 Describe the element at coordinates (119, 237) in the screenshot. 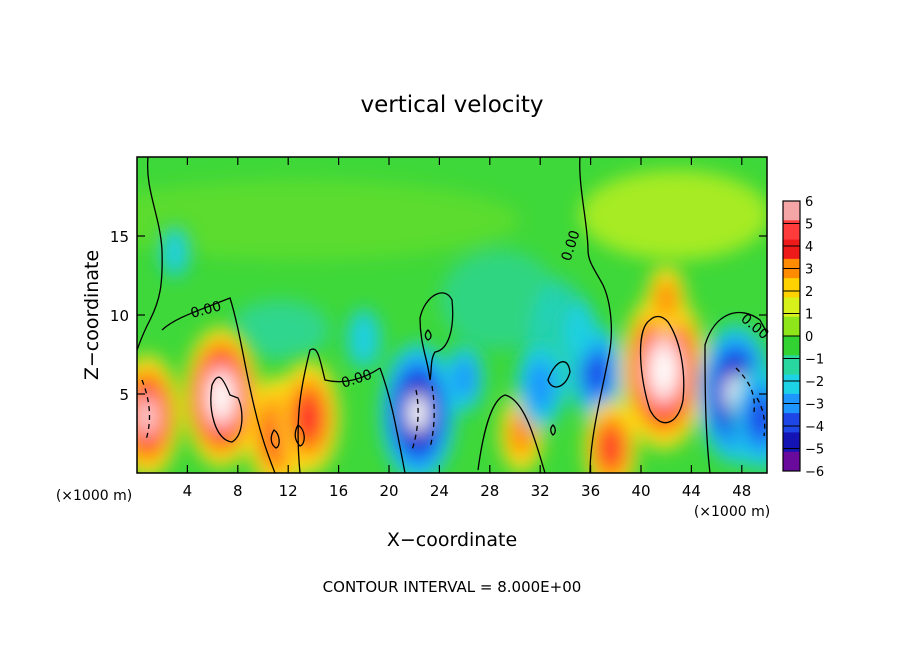

I see `y-tick-label: 15` at that location.